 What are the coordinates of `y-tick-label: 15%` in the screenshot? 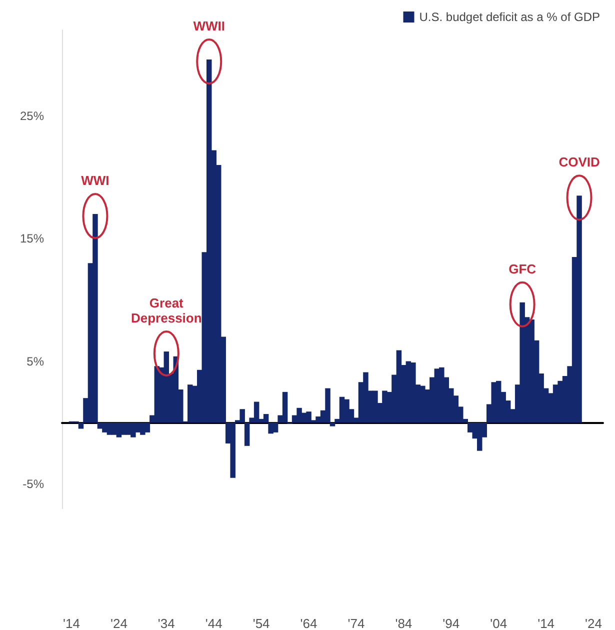 It's located at (32, 239).